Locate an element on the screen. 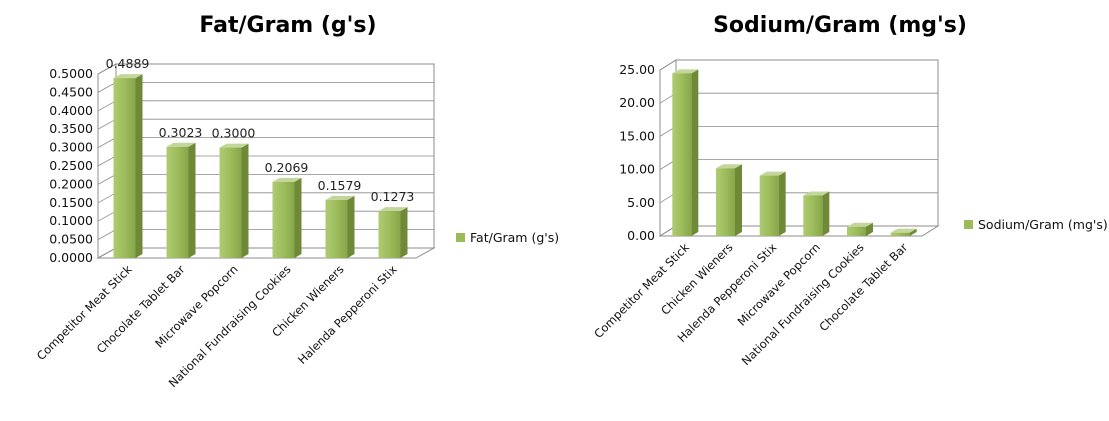 The height and width of the screenshot is (421, 1109). sodium-legend-swatch is located at coordinates (968, 224).